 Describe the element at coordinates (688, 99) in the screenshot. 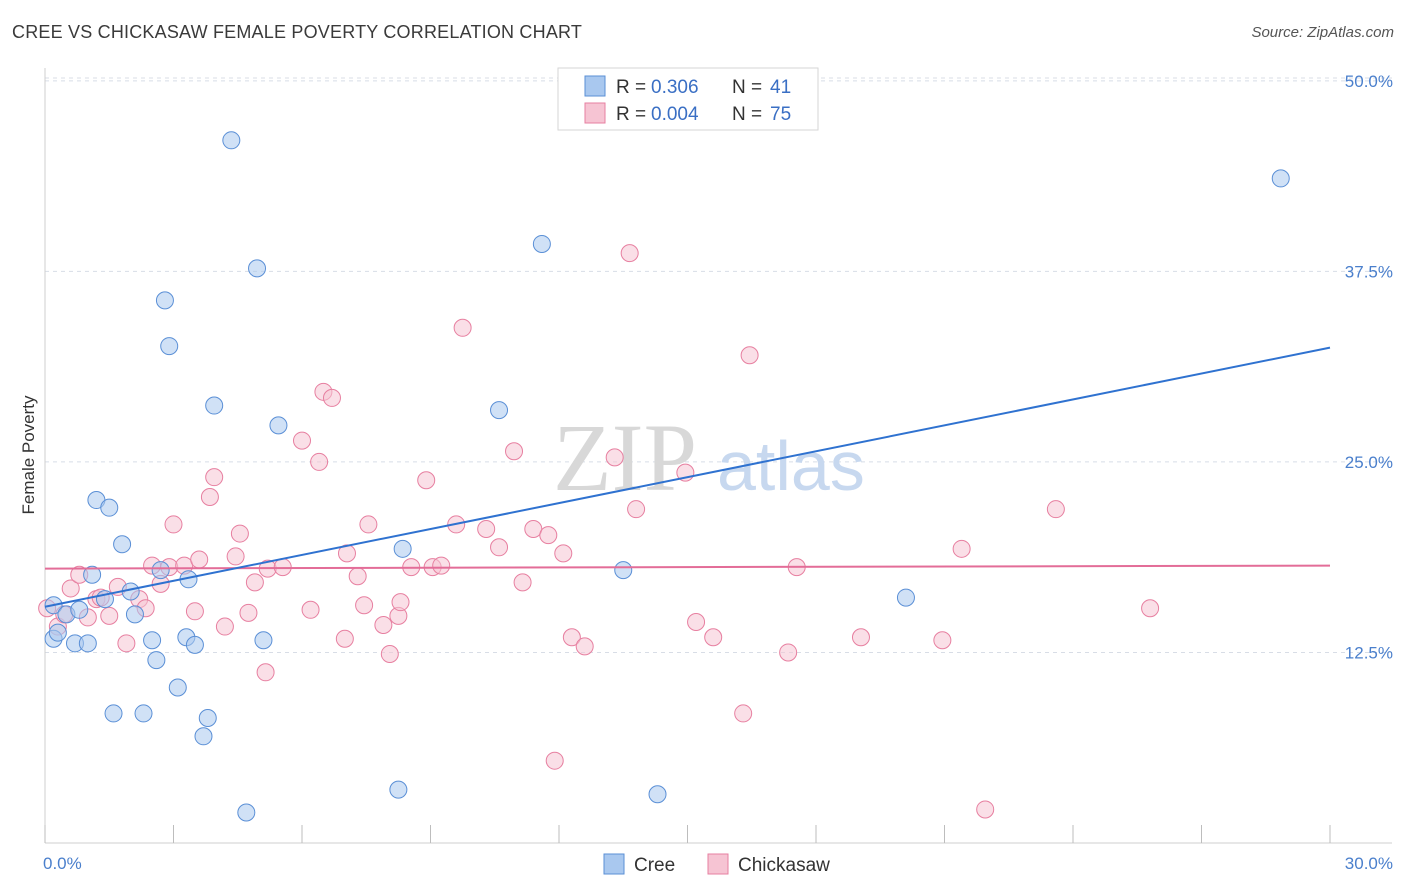

I see `correlation-legend: R = 0.306 N = 41 R = 0.004 N = 75` at that location.